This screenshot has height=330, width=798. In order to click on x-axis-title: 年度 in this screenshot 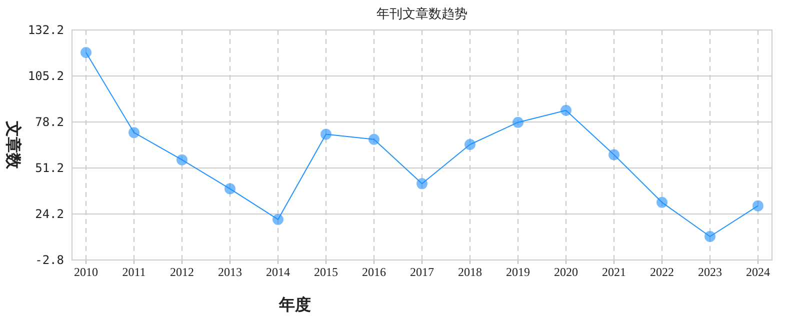, I will do `click(294, 304)`.